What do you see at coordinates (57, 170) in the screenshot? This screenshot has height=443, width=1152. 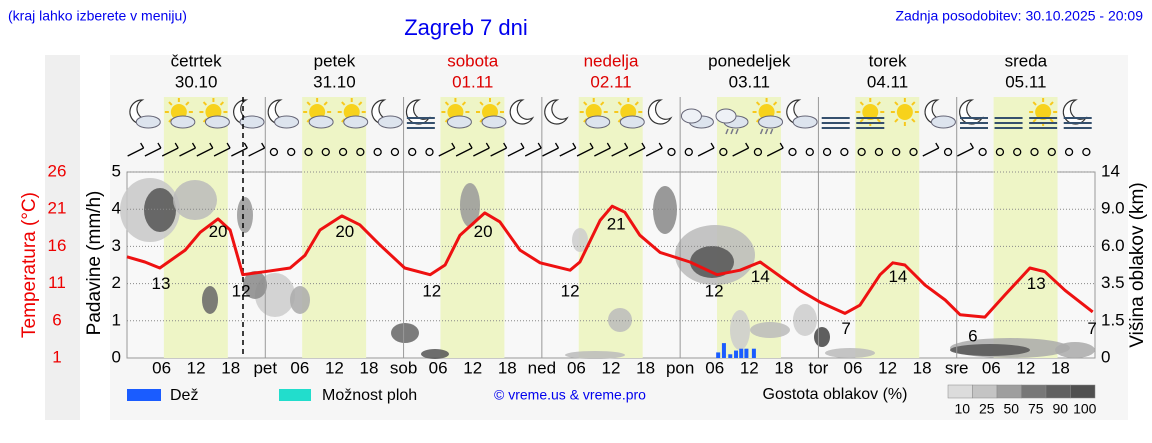 I see `temp-tick-label: 26` at bounding box center [57, 170].